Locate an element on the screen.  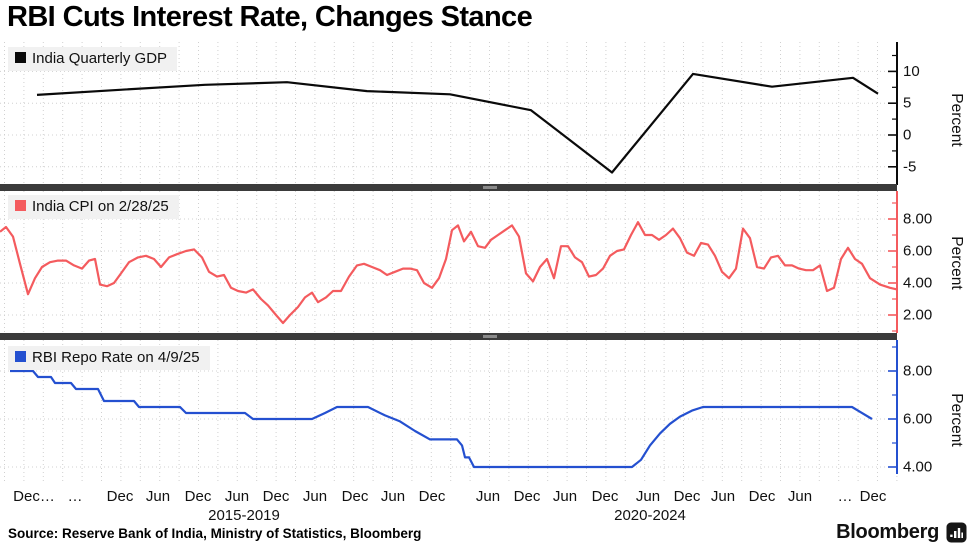
x-group-label: 2015-2019 is located at coordinates (244, 515).